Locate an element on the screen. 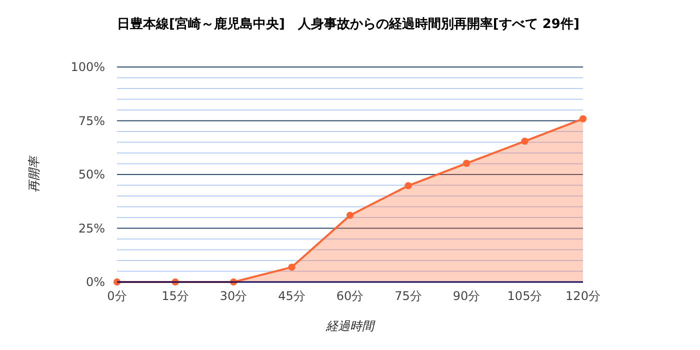 The width and height of the screenshot is (700, 350). x-tick-label: 60分 is located at coordinates (350, 296).